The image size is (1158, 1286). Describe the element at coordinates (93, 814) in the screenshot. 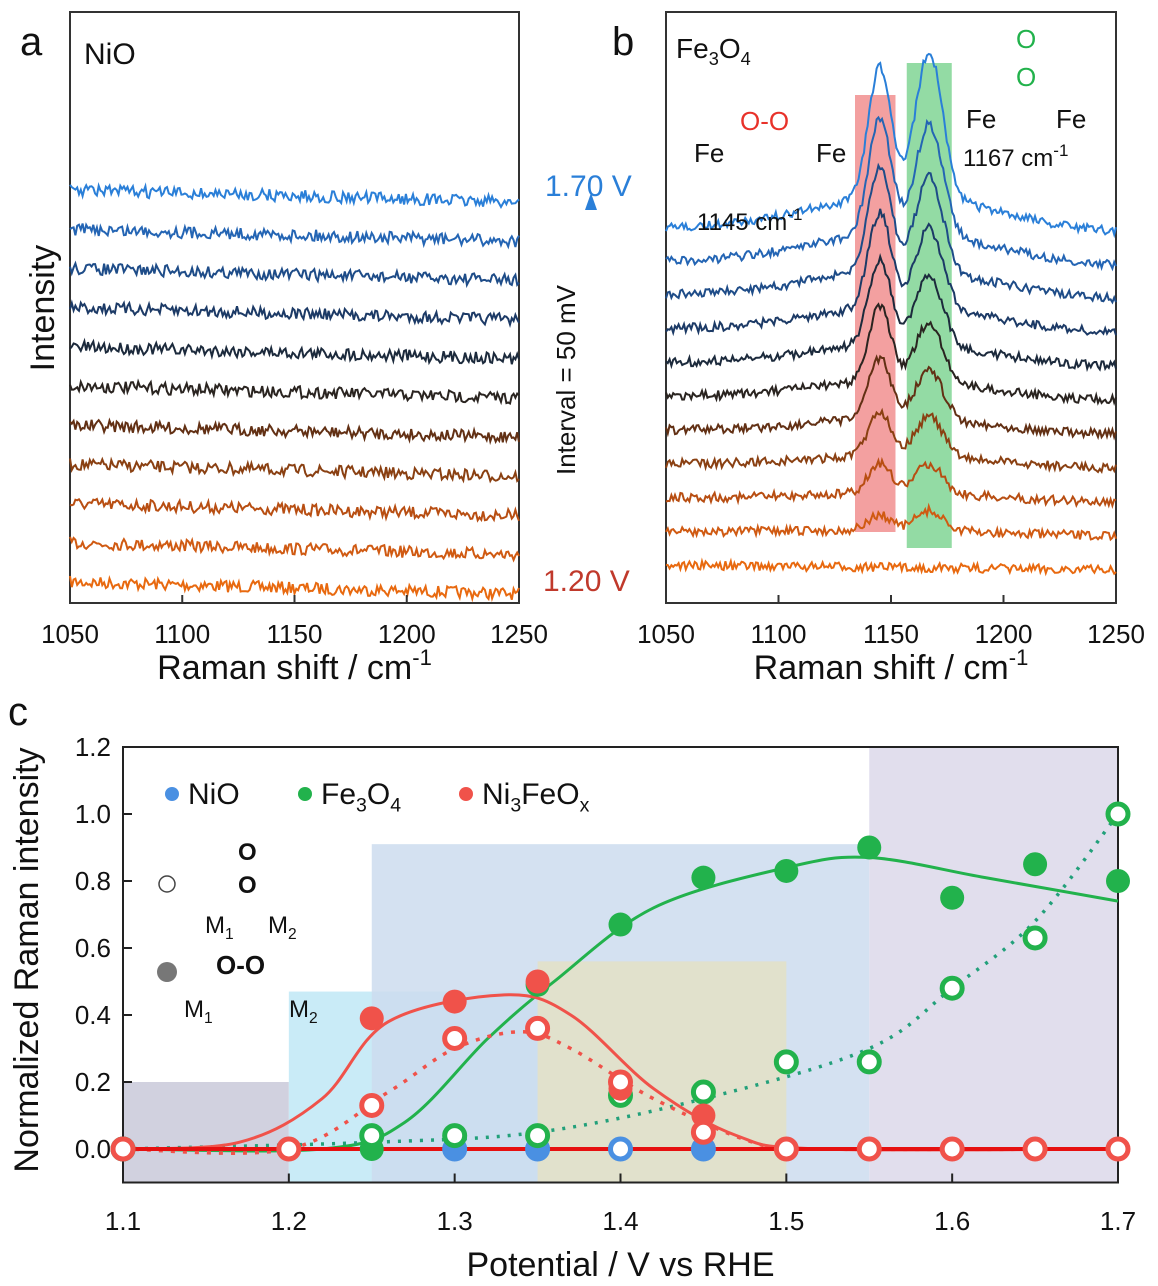

I see `y-tick-label: 1.0` at that location.